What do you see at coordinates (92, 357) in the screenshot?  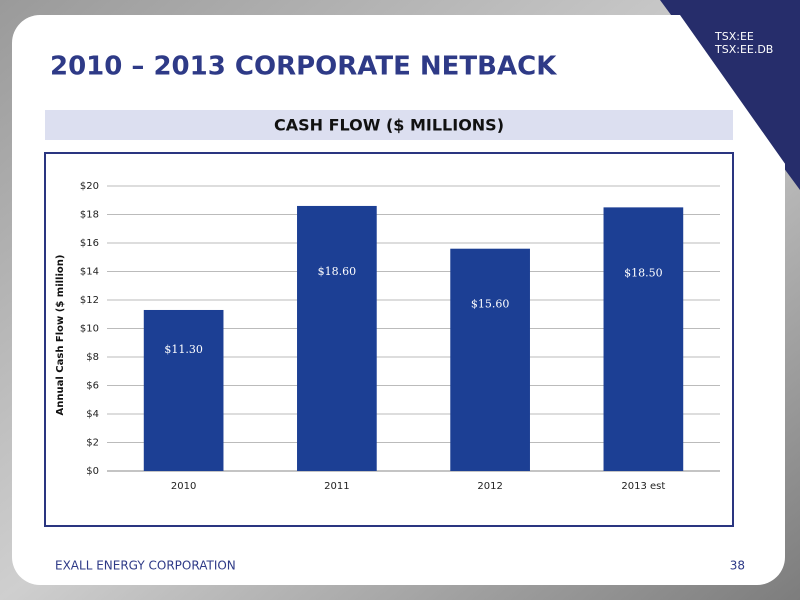 I see `y-tick-label: $8` at bounding box center [92, 357].